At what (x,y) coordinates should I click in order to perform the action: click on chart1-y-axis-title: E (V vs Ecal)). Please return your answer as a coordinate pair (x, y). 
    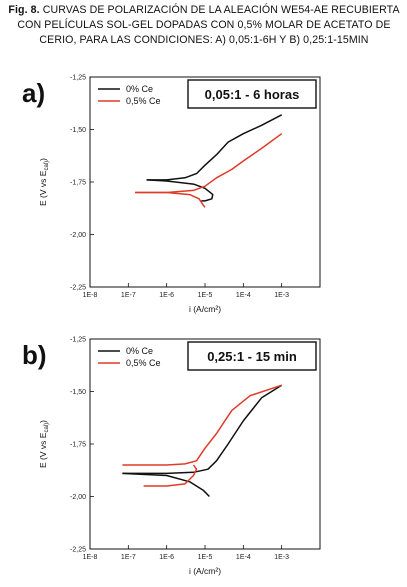
    Looking at the image, I should click on (44, 444).